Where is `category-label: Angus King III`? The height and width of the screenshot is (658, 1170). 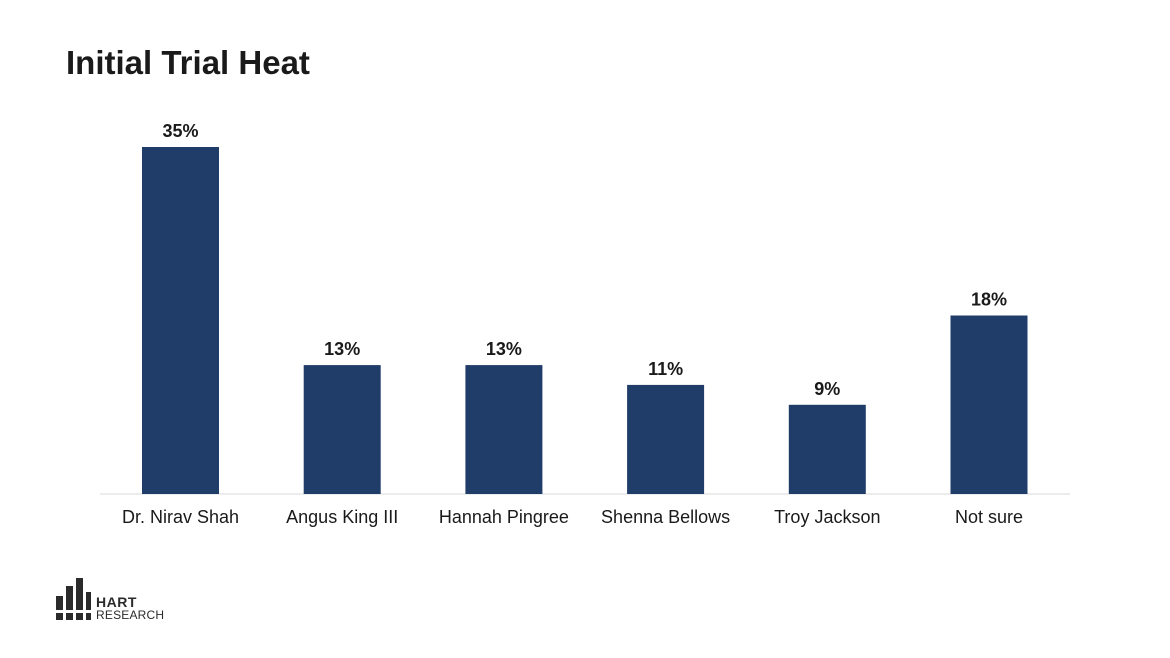 category-label: Angus King III is located at coordinates (342, 517).